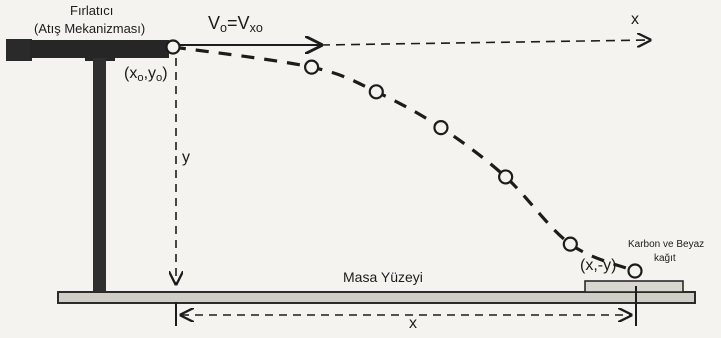  What do you see at coordinates (90, 28) in the screenshot?
I see `launcher-mechanism-label: (Atış Mekanizması)` at bounding box center [90, 28].